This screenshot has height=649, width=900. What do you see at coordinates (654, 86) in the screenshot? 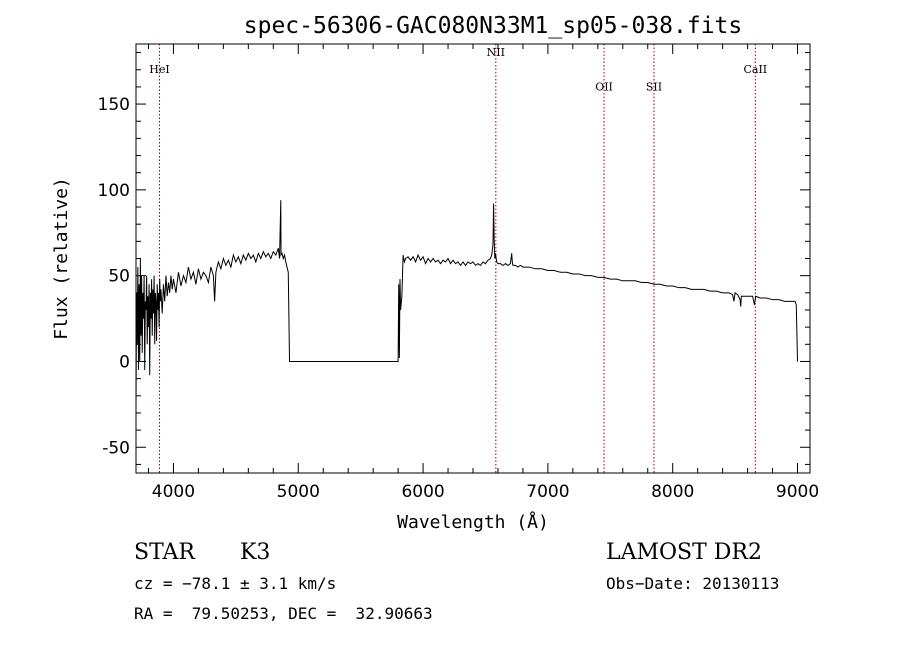
I see `reference-label-sii: SII` at bounding box center [654, 86].